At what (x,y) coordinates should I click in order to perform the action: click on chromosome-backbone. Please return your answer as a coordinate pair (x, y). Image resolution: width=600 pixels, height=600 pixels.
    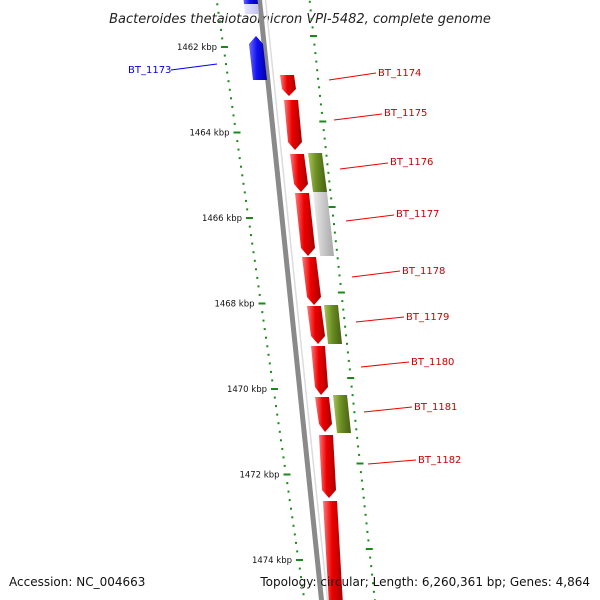
    Looking at the image, I should click on (290, 300).